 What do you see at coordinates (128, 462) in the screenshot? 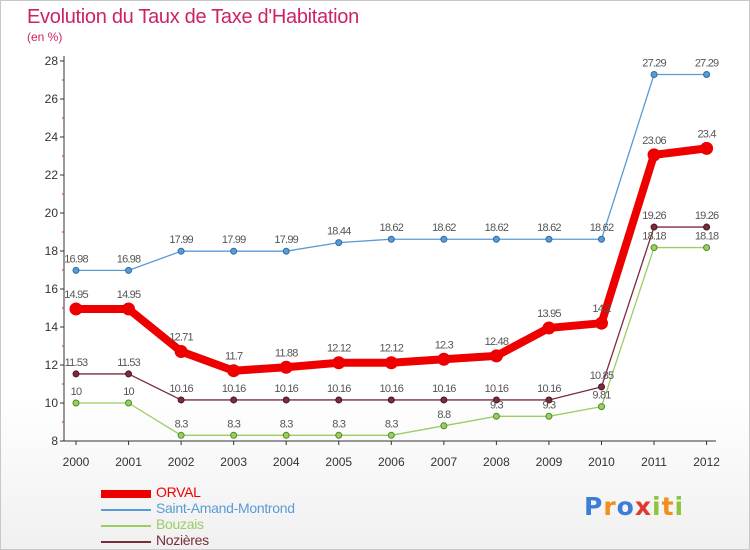
I see `x-tick-label: 2001` at bounding box center [128, 462].